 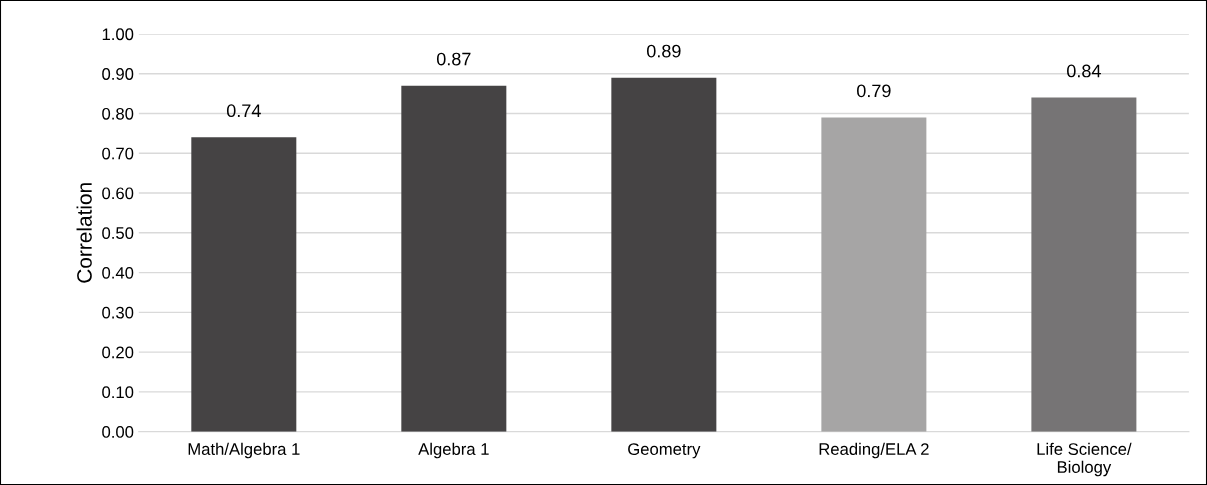 I want to click on y-axis-title: Correlation, so click(x=84, y=233).